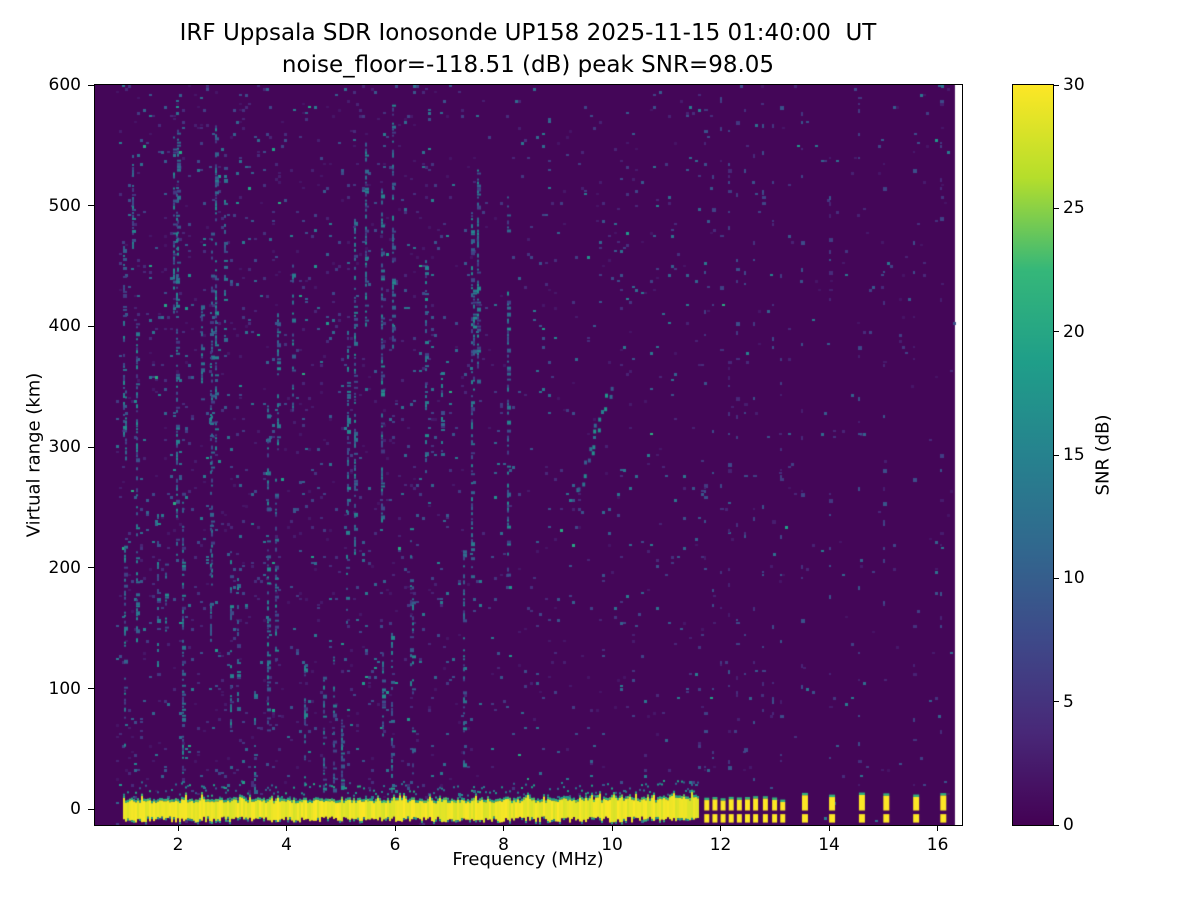  What do you see at coordinates (178, 845) in the screenshot?
I see `x-tick-label: 2` at bounding box center [178, 845].